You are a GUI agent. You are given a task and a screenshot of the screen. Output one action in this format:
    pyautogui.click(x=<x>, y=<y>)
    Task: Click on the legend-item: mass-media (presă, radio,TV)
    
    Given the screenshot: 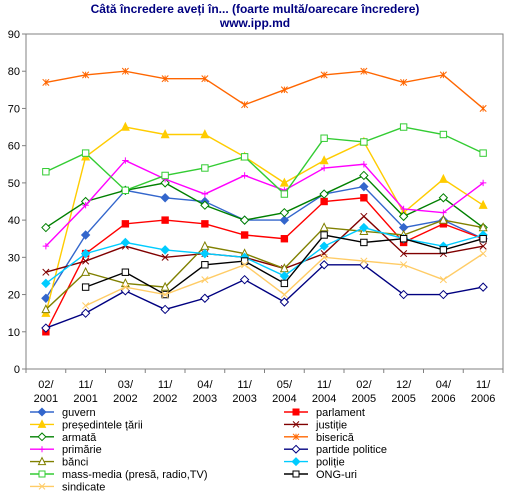 What is the action you would take?
    pyautogui.click(x=119, y=475)
    